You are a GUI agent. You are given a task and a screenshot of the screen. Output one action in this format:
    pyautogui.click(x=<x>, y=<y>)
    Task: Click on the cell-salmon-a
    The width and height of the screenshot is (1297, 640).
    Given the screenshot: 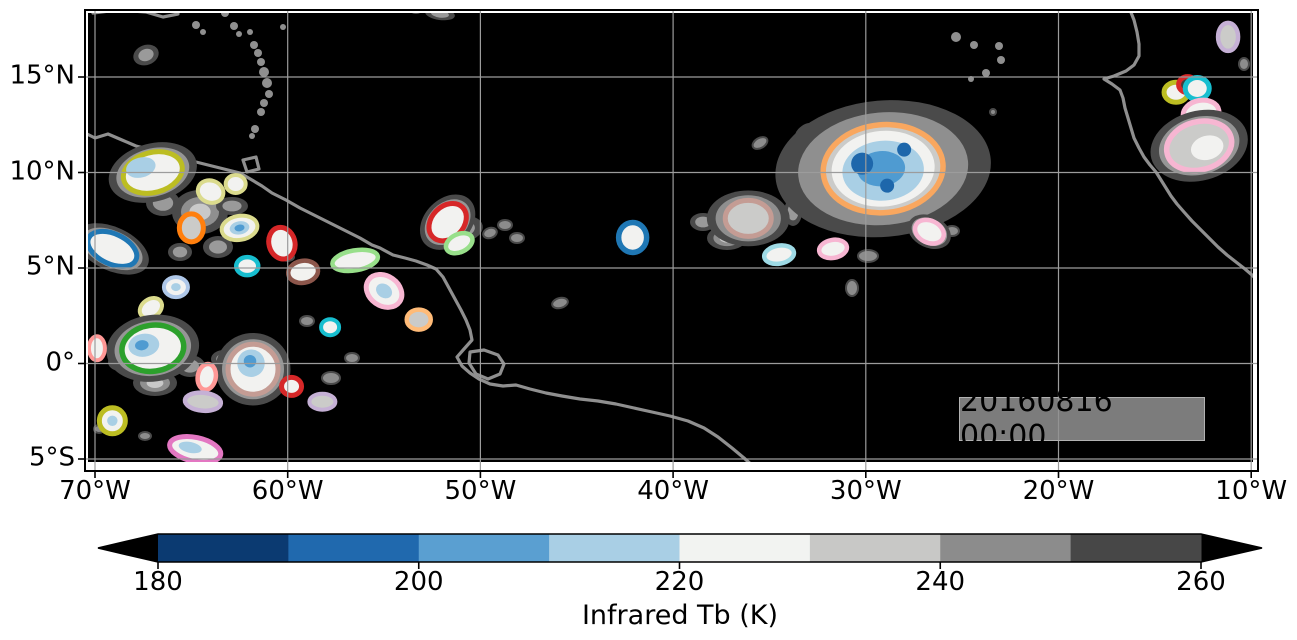 What is the action you would take?
    pyautogui.click(x=97, y=348)
    